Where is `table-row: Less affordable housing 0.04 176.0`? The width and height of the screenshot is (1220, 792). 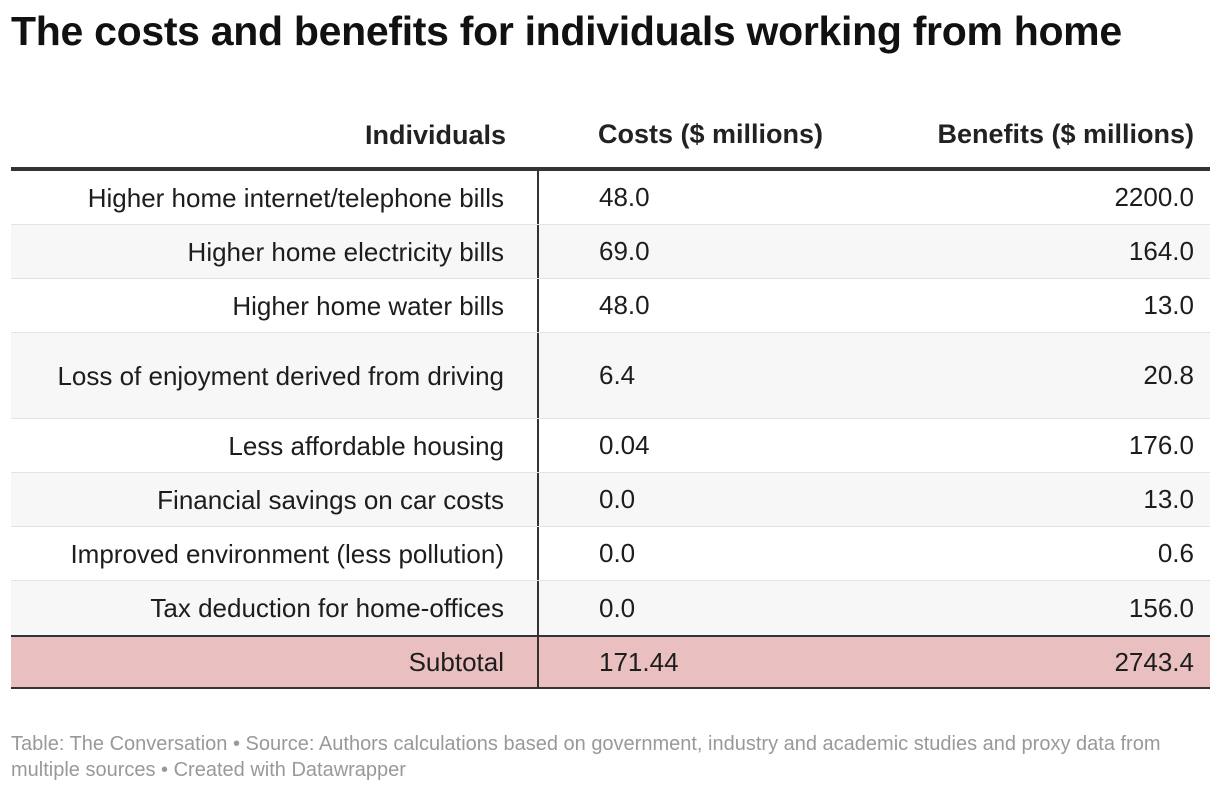
table-row: Less affordable housing 0.04 176.0 is located at coordinates (610, 446).